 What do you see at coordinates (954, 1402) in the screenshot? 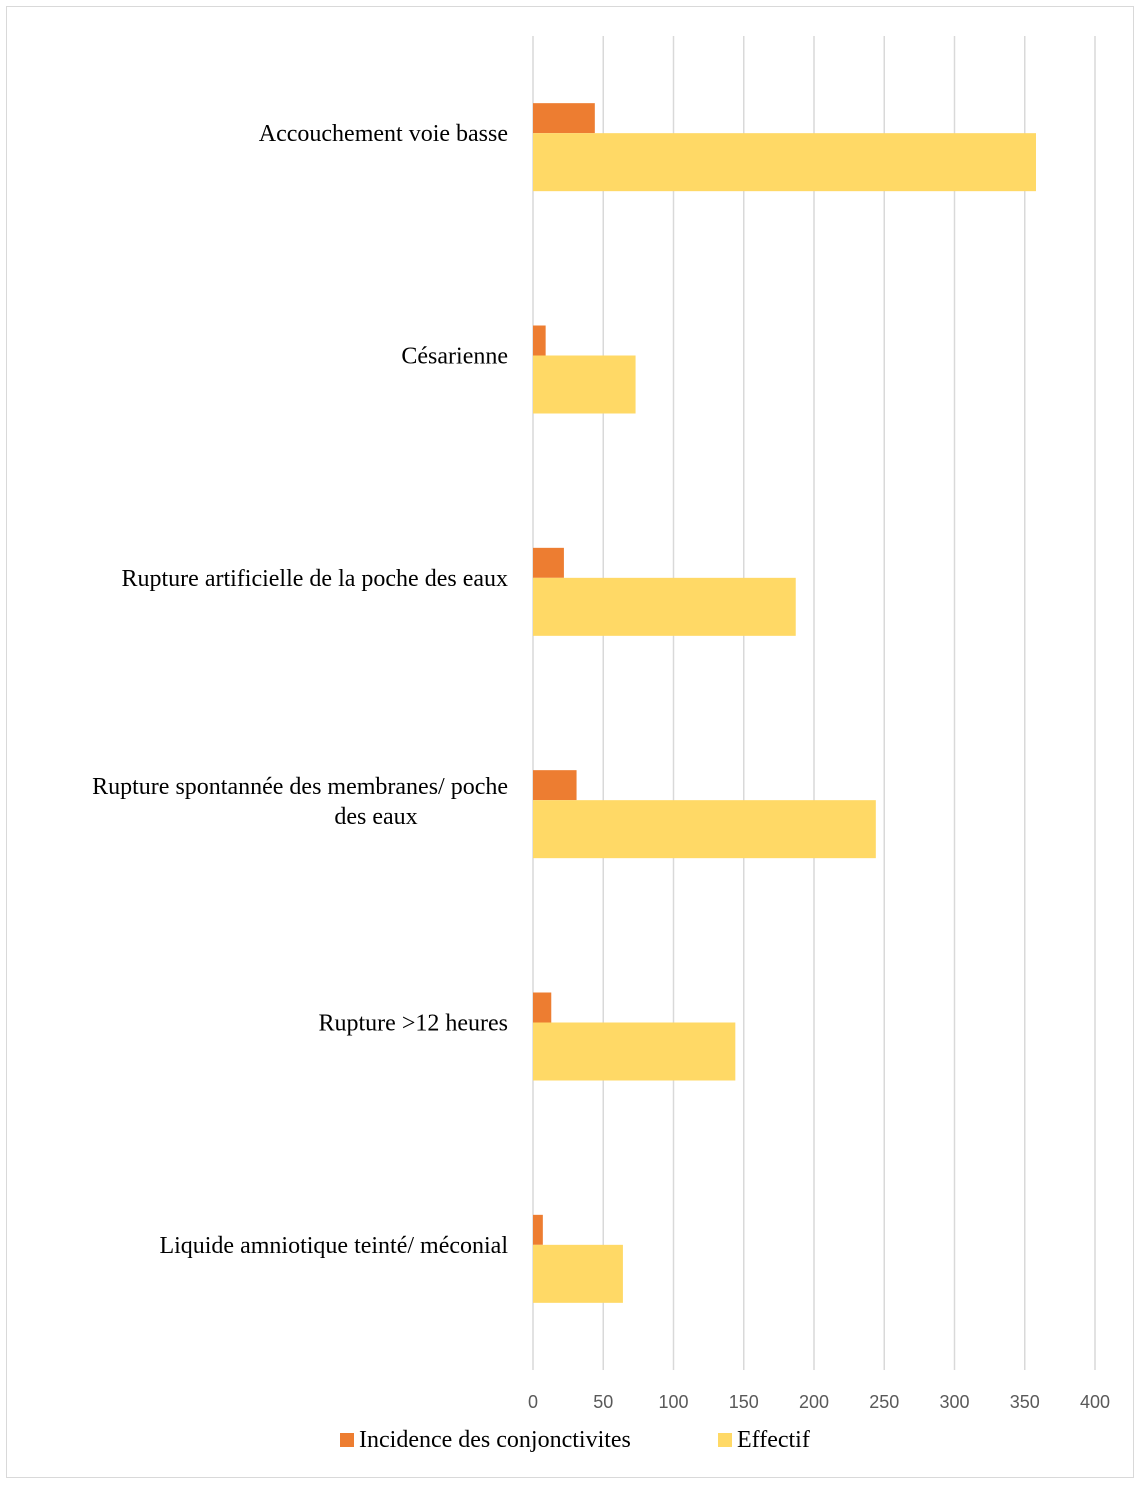
I see `x-tick-label: 300` at bounding box center [954, 1402].